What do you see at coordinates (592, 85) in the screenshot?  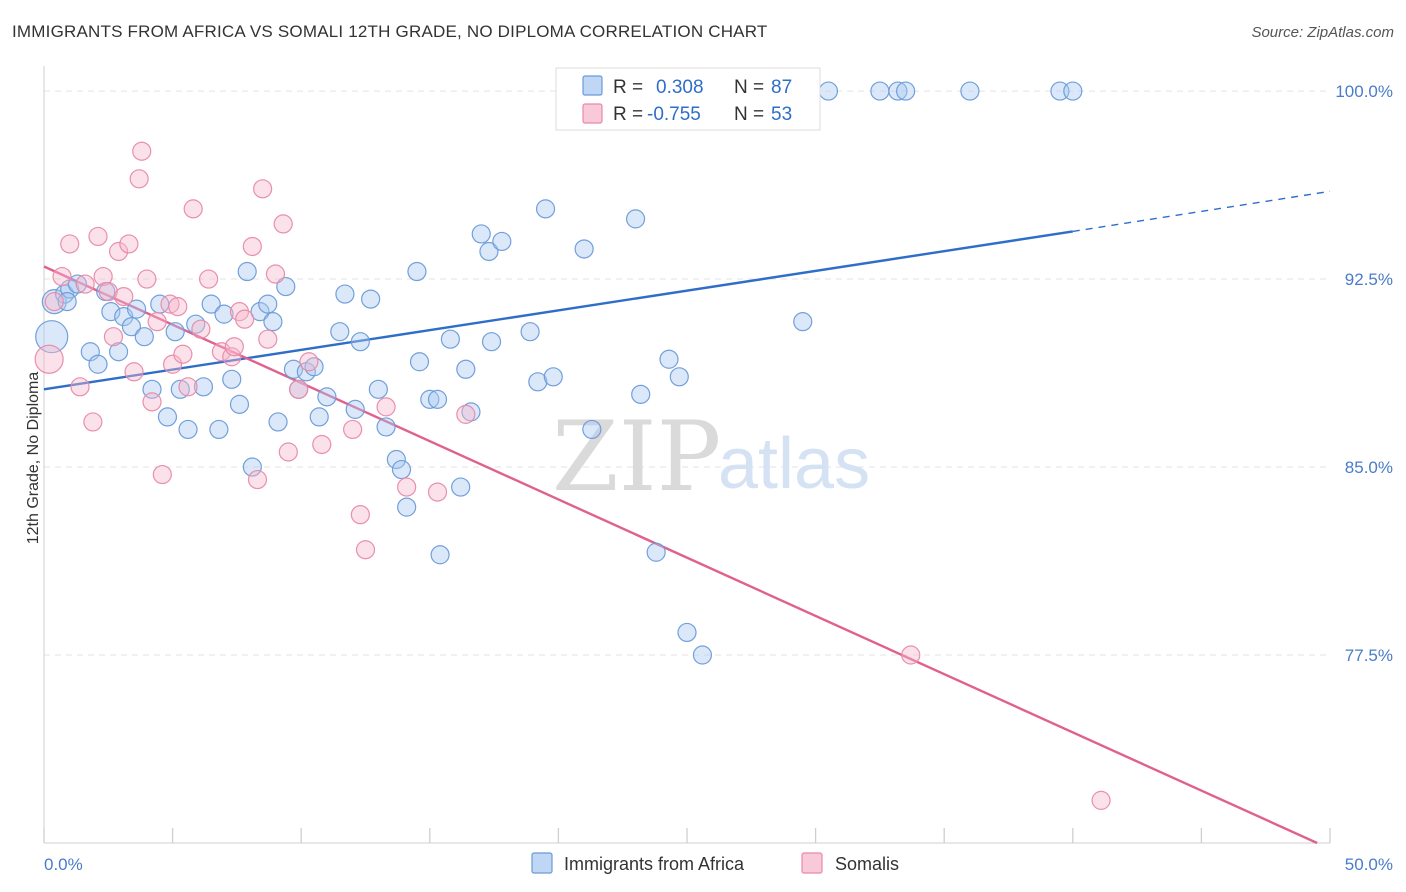 I see `legend-swatch-africa` at bounding box center [592, 85].